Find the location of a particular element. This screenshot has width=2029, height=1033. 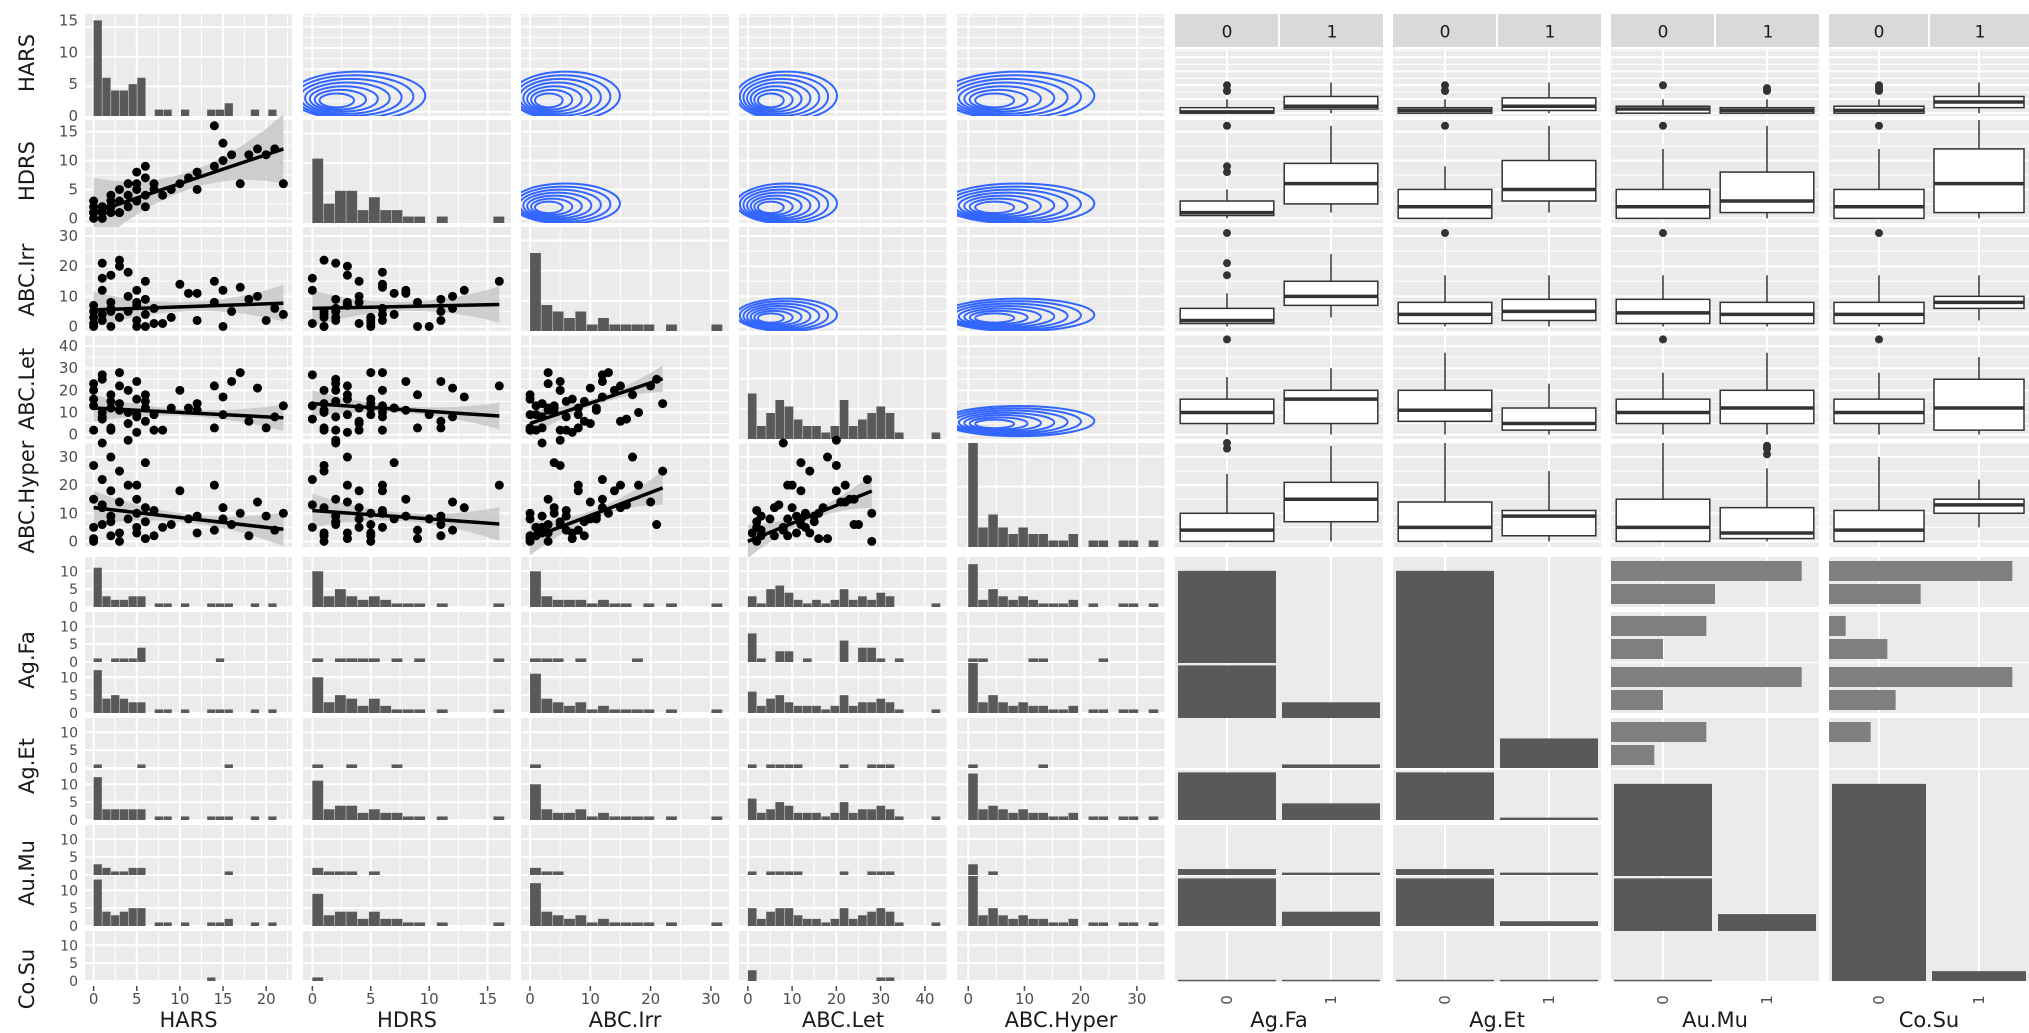

x-tick-label: 10 is located at coordinates (1024, 999).